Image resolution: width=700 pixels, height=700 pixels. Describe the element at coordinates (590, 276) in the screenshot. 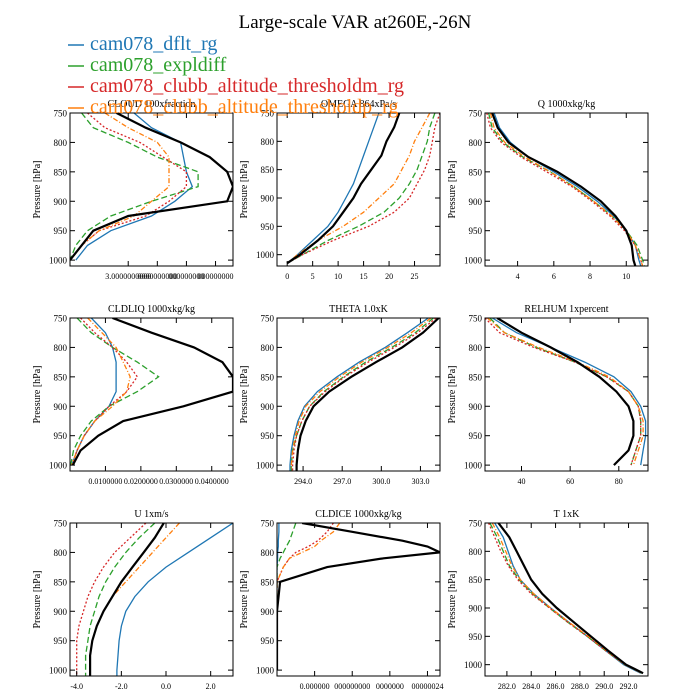

I see `x-tick-label: 8` at that location.